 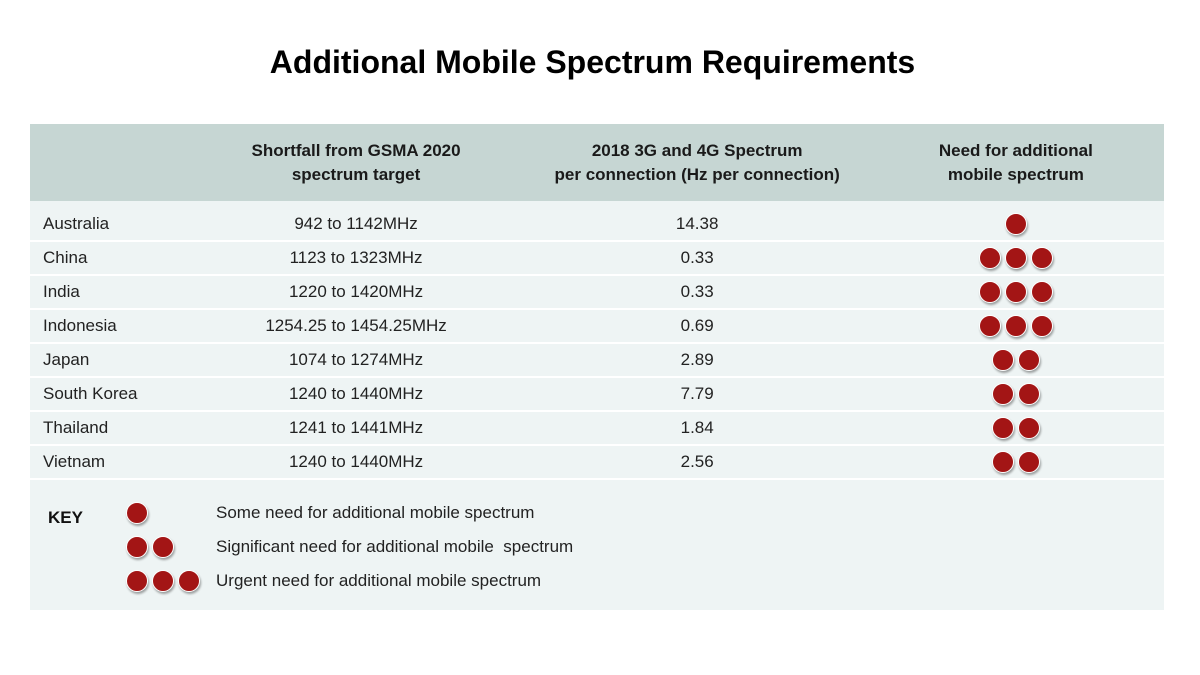 What do you see at coordinates (61, 291) in the screenshot?
I see `country-cell: India` at bounding box center [61, 291].